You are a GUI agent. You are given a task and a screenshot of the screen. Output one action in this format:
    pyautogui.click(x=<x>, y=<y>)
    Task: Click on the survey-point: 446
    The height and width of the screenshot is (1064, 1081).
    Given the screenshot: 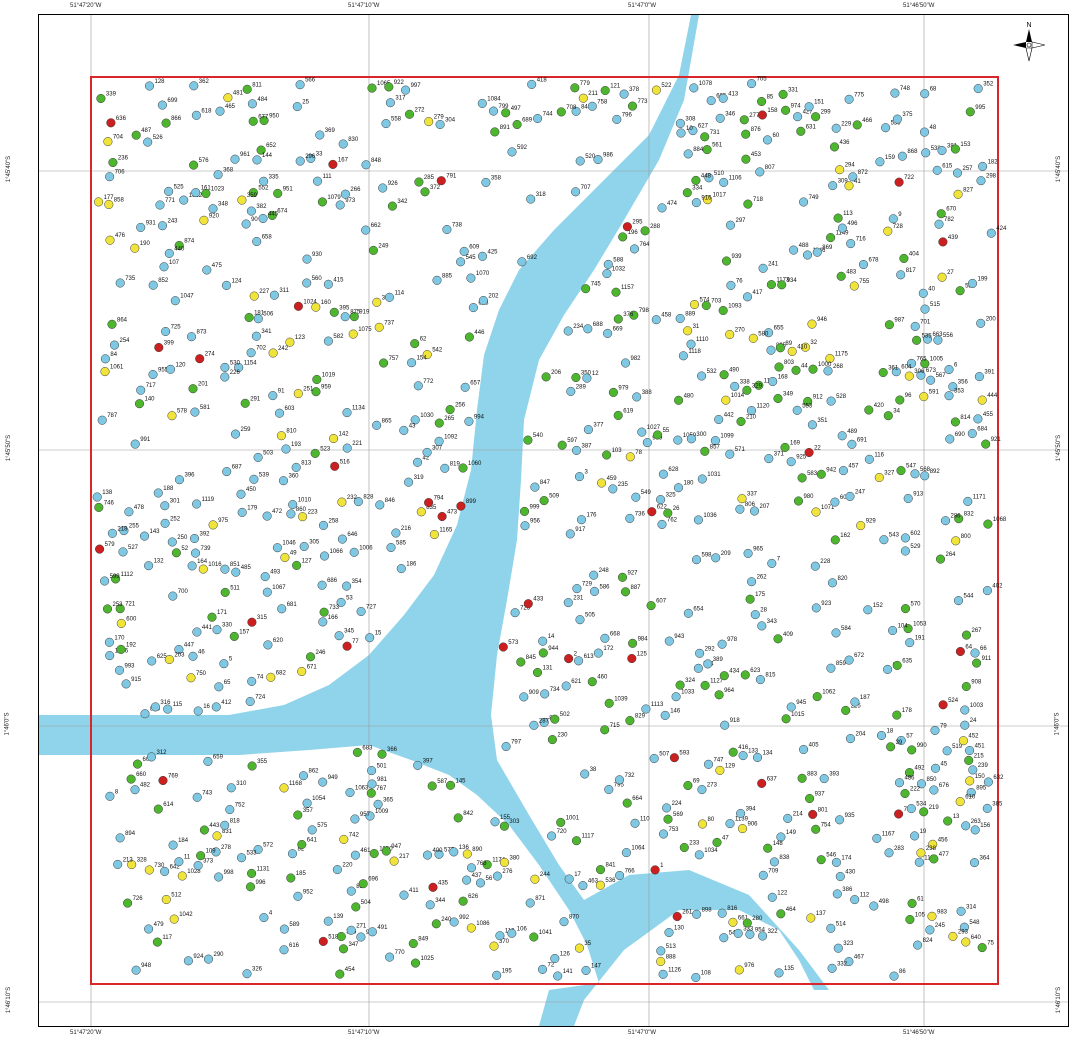 What is the action you would take?
    pyautogui.click(x=474, y=336)
    